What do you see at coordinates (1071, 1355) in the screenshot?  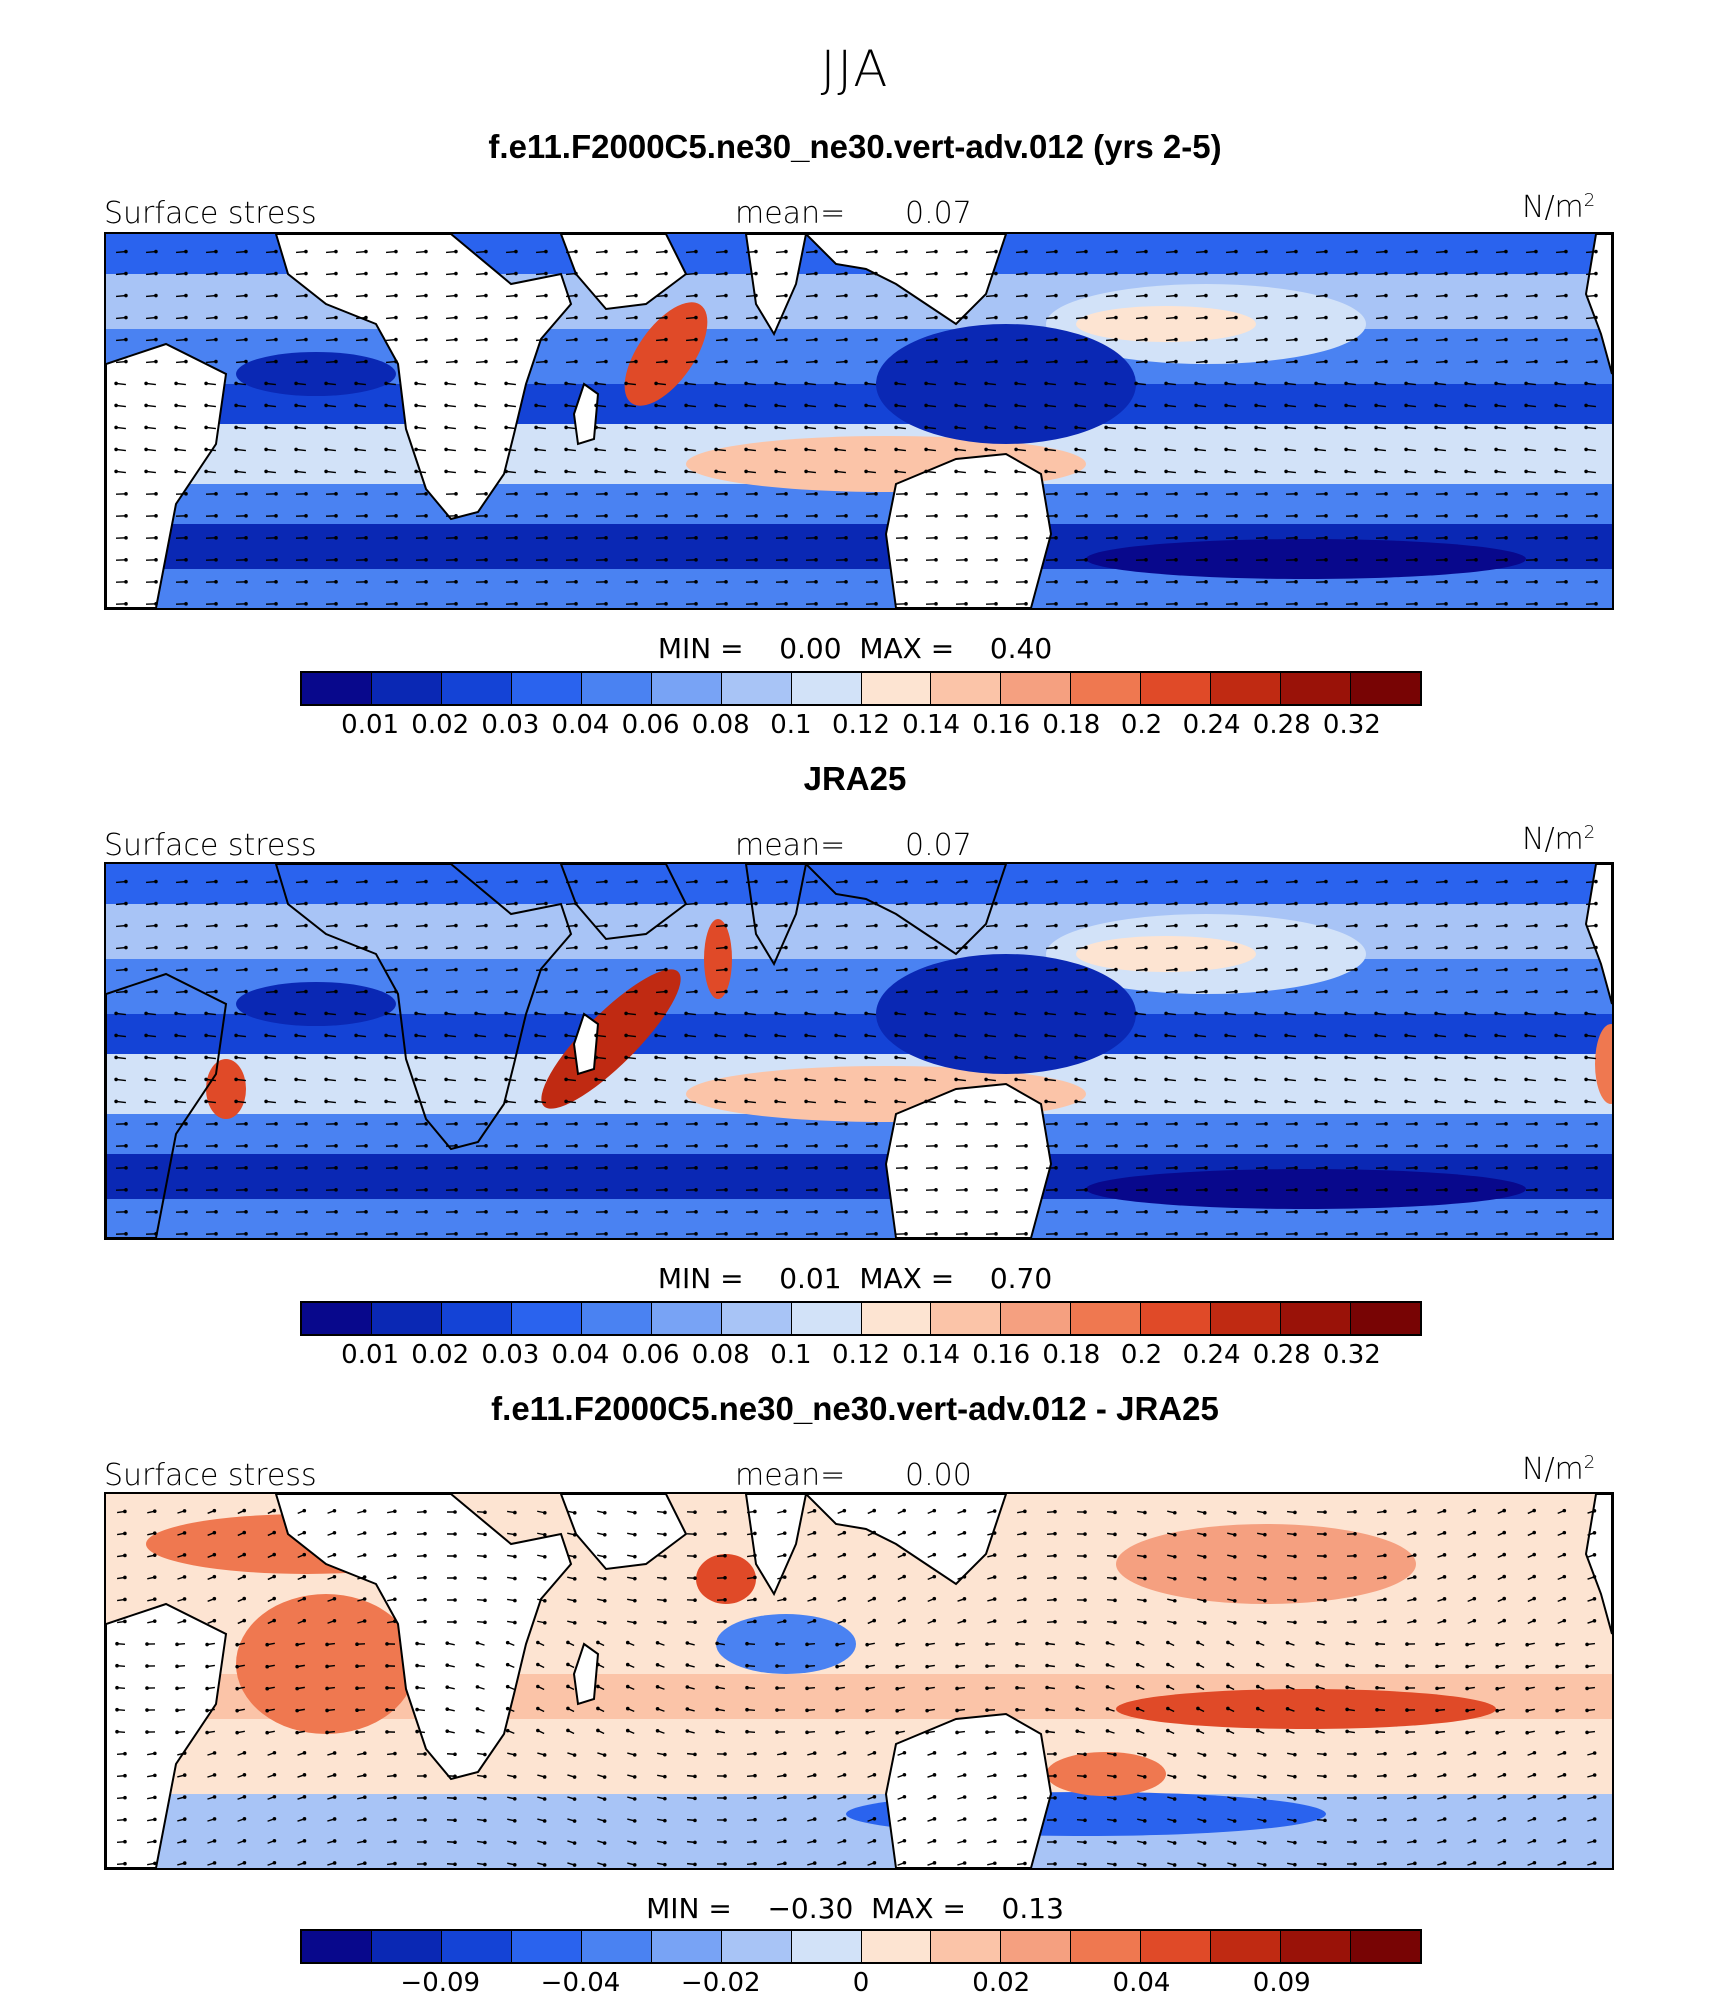 I see `colorbar-tick-label: 0.18` at bounding box center [1071, 1355].